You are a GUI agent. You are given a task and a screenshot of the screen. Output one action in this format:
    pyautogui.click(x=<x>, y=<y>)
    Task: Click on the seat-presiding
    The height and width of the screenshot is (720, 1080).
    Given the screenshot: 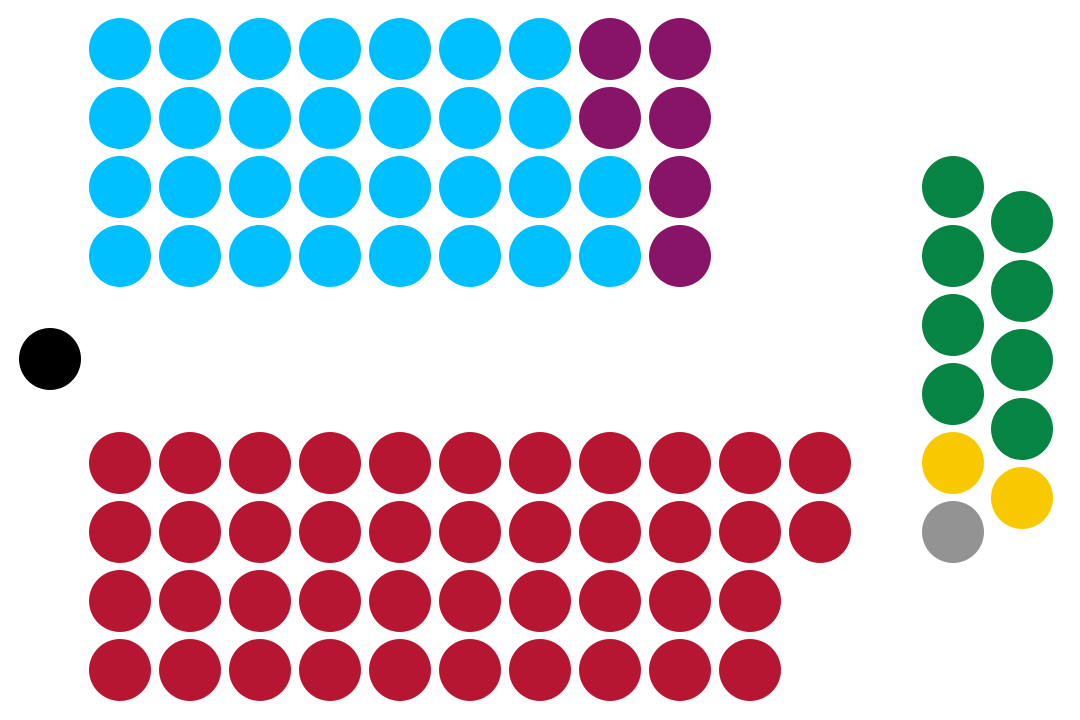 What is the action you would take?
    pyautogui.click(x=50, y=359)
    